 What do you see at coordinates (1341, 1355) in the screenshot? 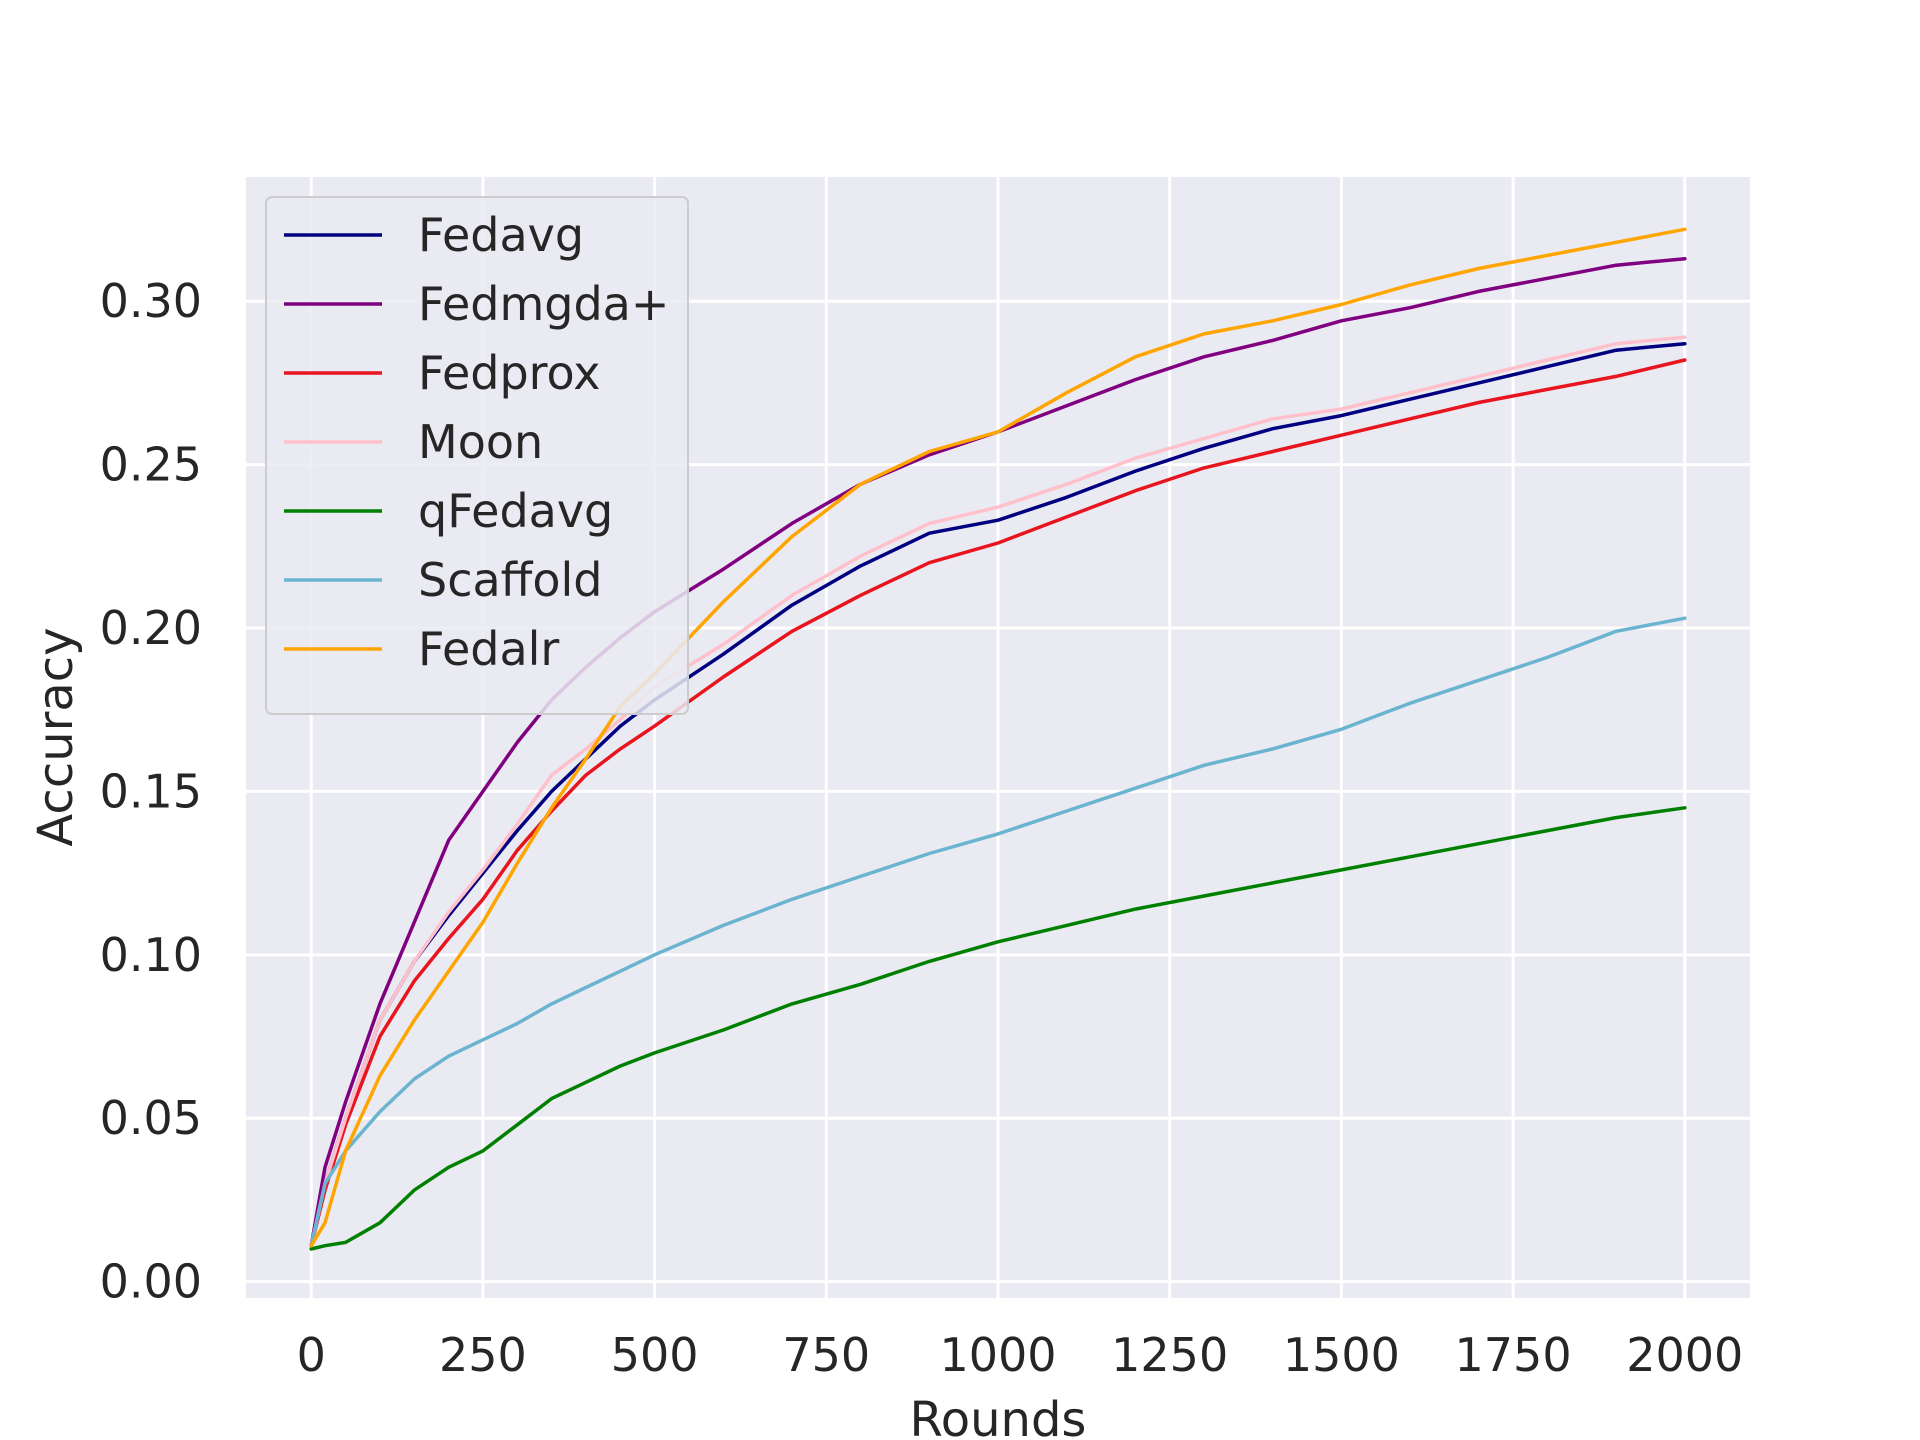
I see `x-tick-label: 1500` at bounding box center [1341, 1355].